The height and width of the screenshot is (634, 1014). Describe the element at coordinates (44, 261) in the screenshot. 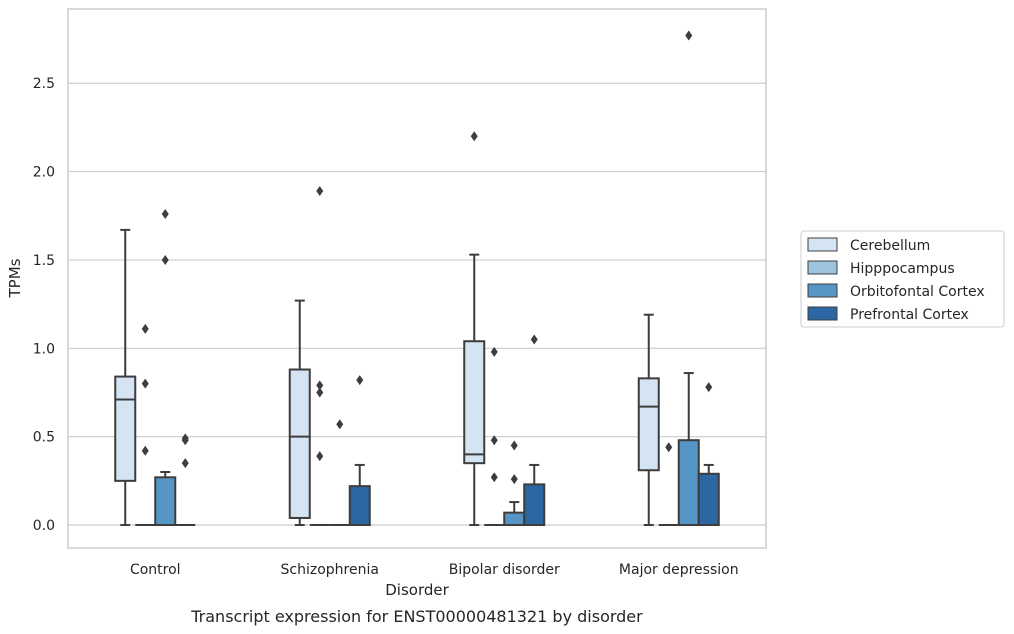

I see `y-tick-label: 1.5` at that location.